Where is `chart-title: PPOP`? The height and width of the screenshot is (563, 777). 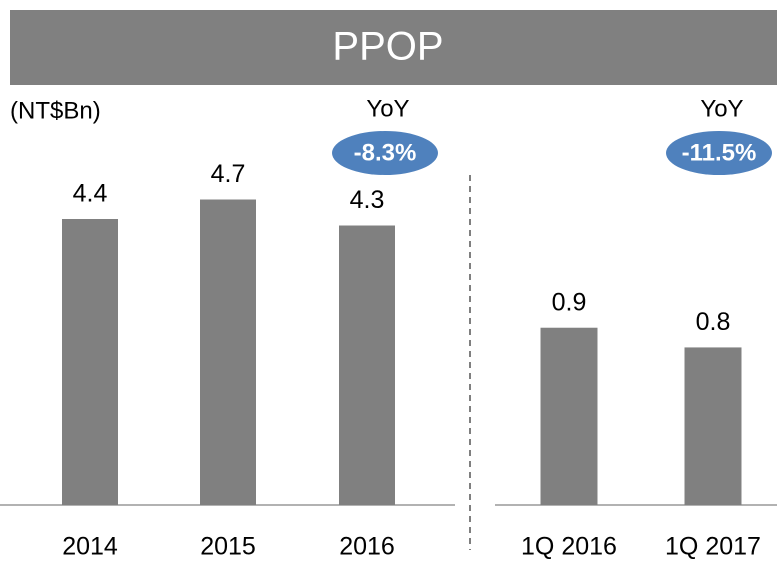 chart-title: PPOP is located at coordinates (387, 47).